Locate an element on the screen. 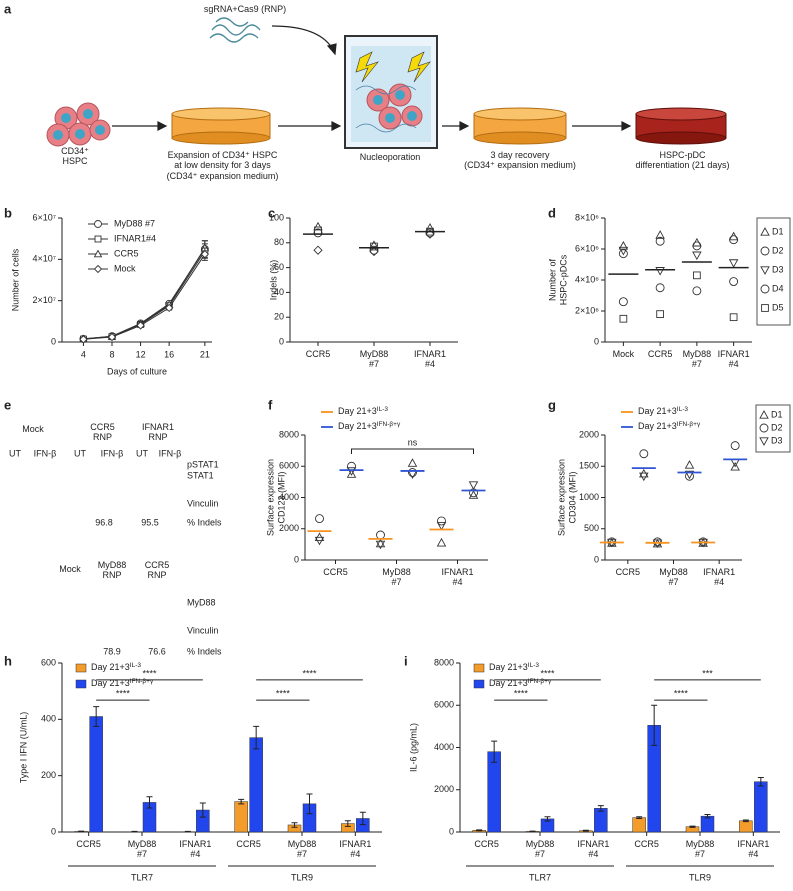  legend-label: CCR5 is located at coordinates (126, 253).